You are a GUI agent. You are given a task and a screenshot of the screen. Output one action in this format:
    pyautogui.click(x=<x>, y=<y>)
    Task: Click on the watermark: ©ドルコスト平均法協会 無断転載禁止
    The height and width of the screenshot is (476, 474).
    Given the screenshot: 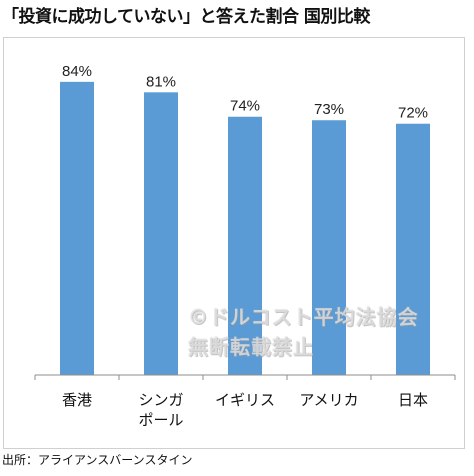 What is the action you would take?
    pyautogui.click(x=303, y=332)
    